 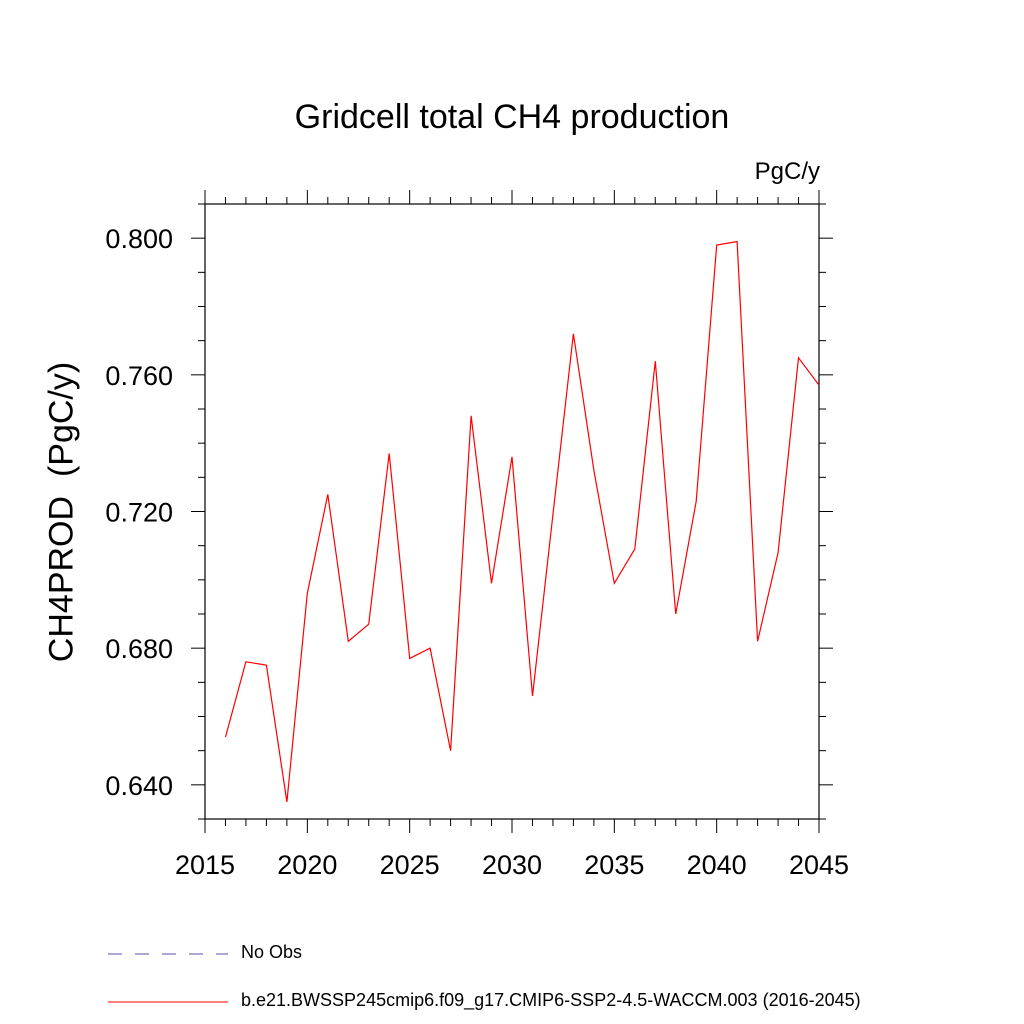 I want to click on y-tick-label: 0.760, so click(x=139, y=376).